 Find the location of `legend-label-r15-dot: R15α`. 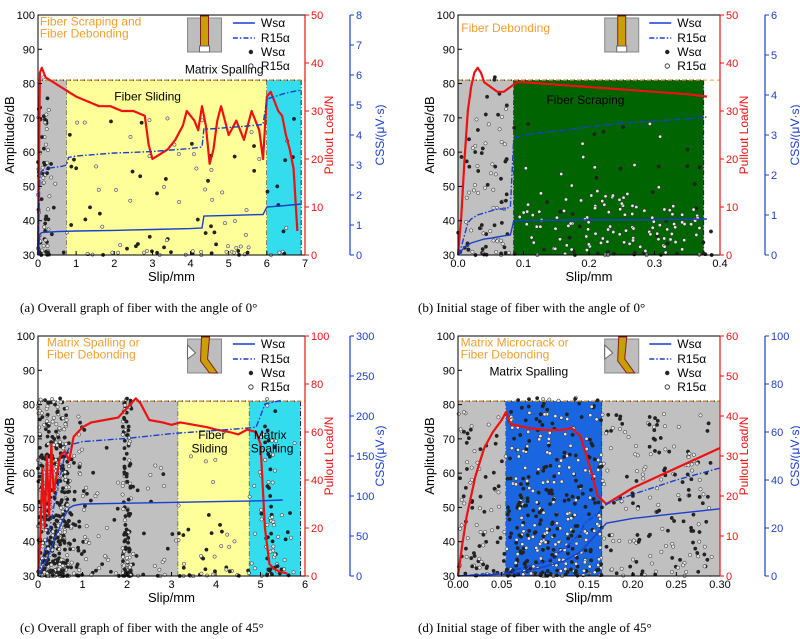

legend-label-r15-dot: R15α is located at coordinates (691, 387).